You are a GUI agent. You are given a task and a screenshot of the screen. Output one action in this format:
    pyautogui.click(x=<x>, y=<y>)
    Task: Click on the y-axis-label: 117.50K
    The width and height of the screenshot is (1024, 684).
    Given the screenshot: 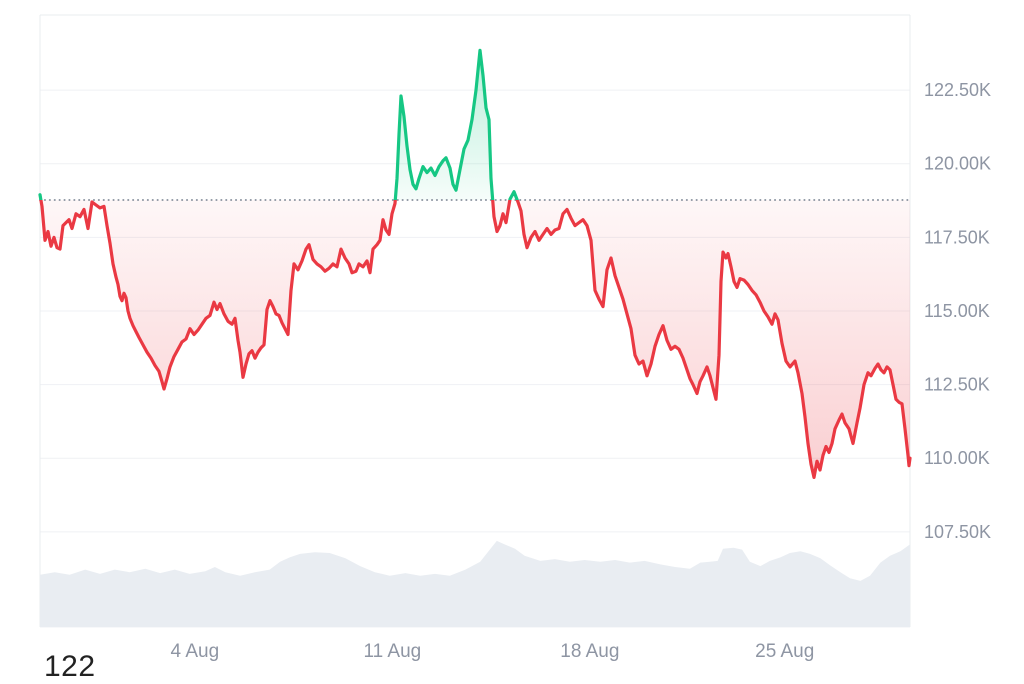 What is the action you would take?
    pyautogui.click(x=957, y=237)
    